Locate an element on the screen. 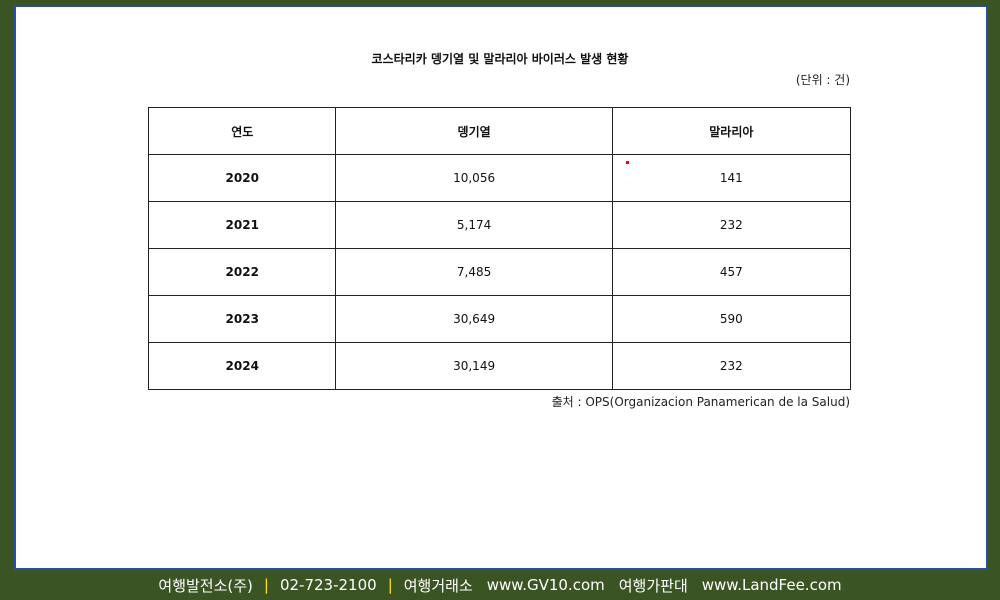 The image size is (1000, 600). page-title: 코스타리카 뎅기열 및 말라리아 바이러스 발생 현황 is located at coordinates (500, 59).